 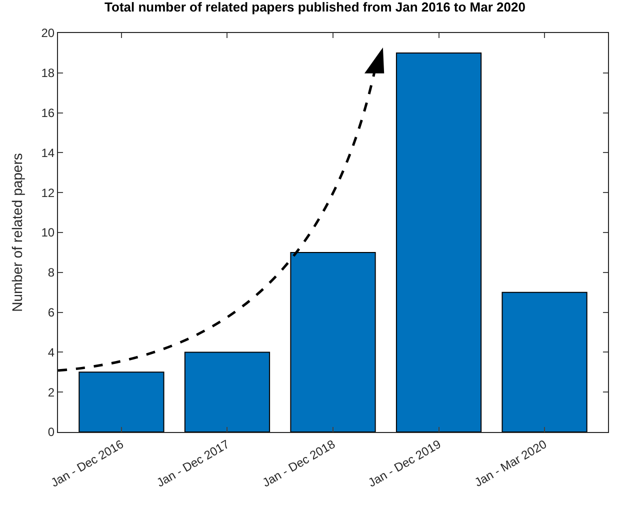 What do you see at coordinates (405, 463) in the screenshot?
I see `x-tick-label: Jan - Dec 2019` at bounding box center [405, 463].